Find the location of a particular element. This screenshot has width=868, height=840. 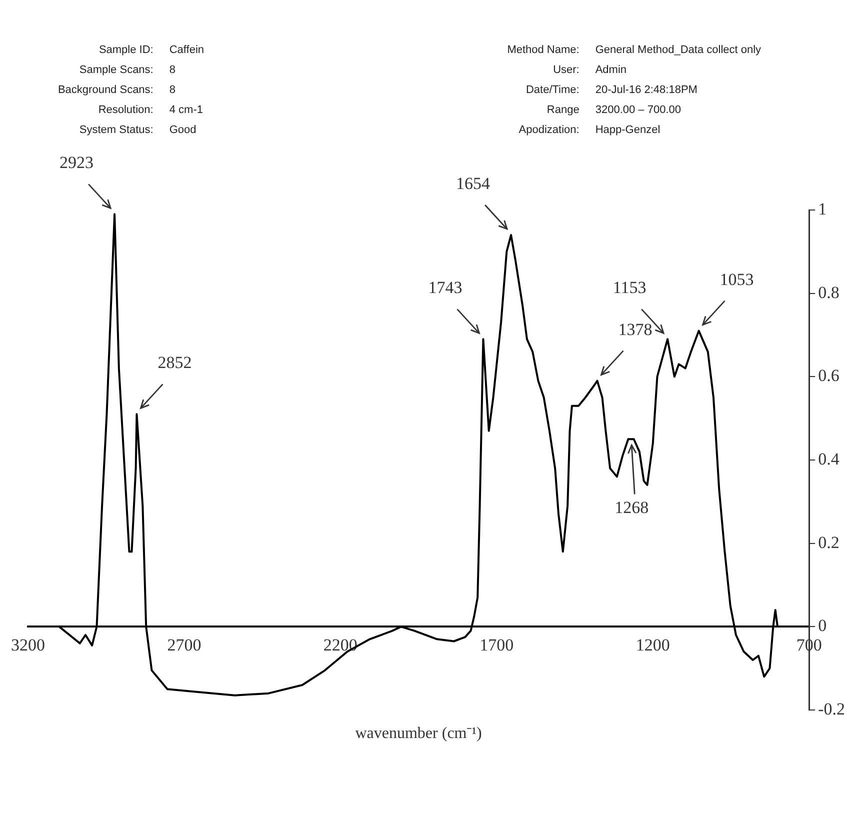

text: Good is located at coordinates (183, 130).